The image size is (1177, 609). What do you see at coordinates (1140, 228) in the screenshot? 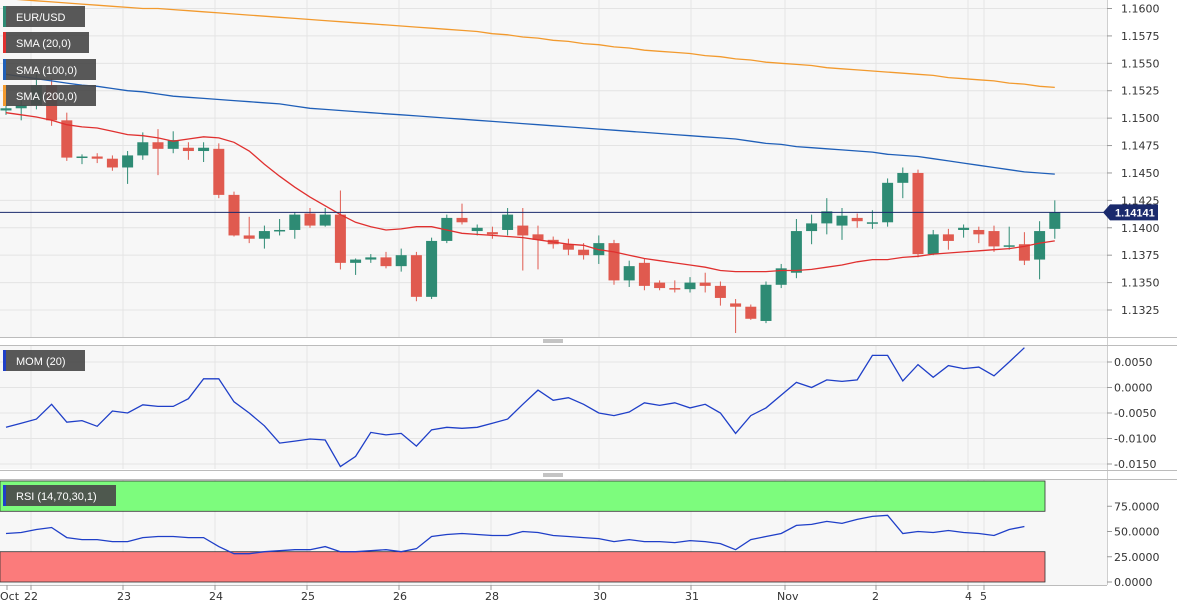
I see `y-tick-label: 1.1400` at bounding box center [1140, 228].